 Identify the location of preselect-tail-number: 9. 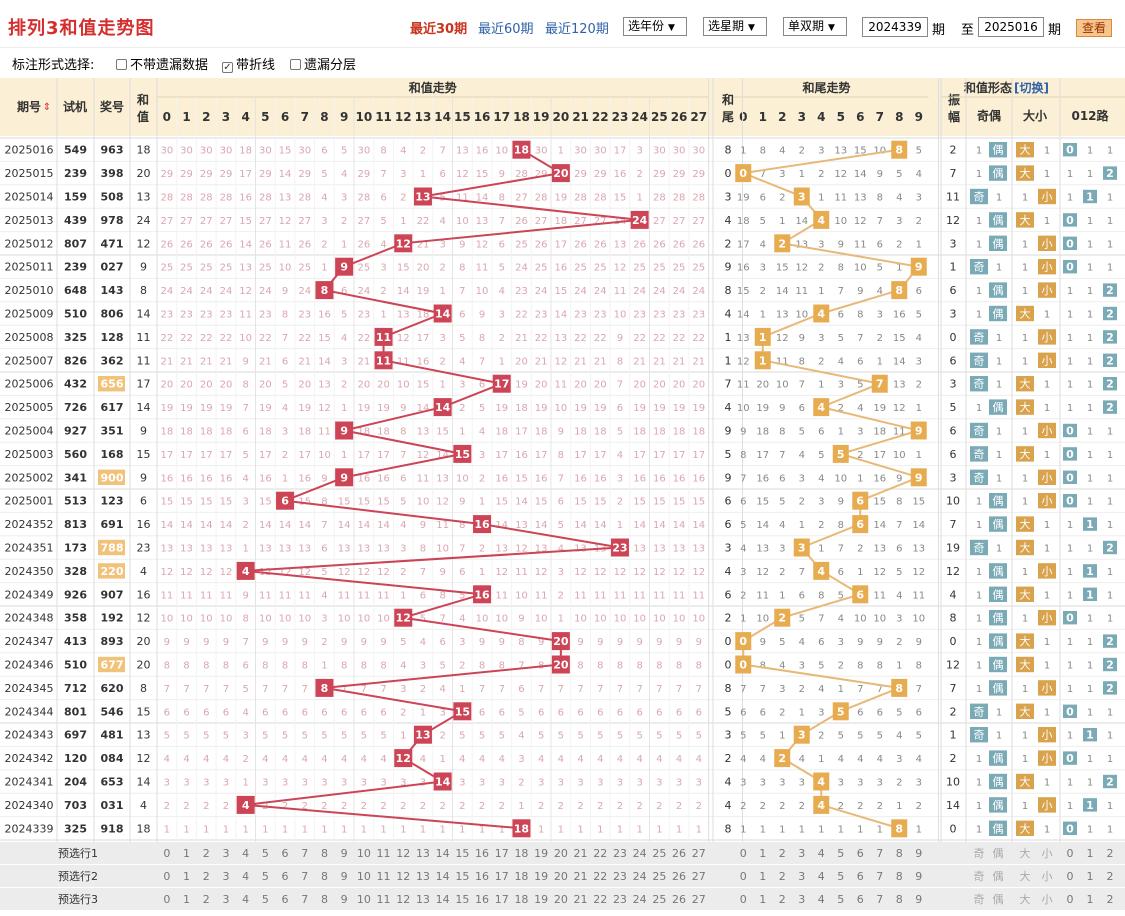
(918, 853).